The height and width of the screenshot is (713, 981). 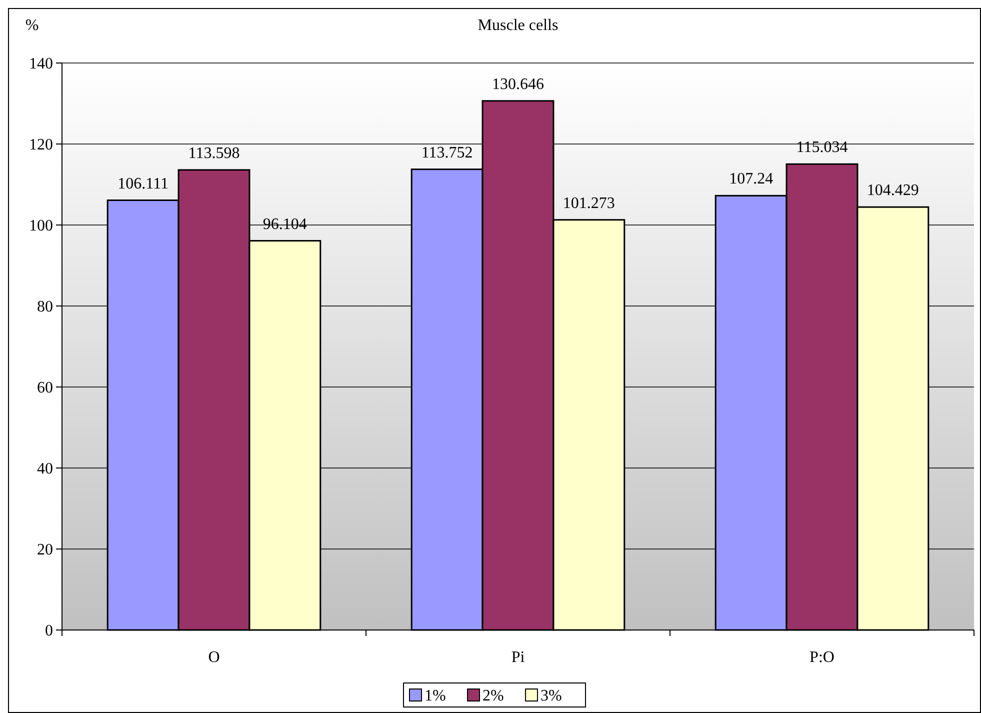 I want to click on legend-label: 2%, so click(x=493, y=696).